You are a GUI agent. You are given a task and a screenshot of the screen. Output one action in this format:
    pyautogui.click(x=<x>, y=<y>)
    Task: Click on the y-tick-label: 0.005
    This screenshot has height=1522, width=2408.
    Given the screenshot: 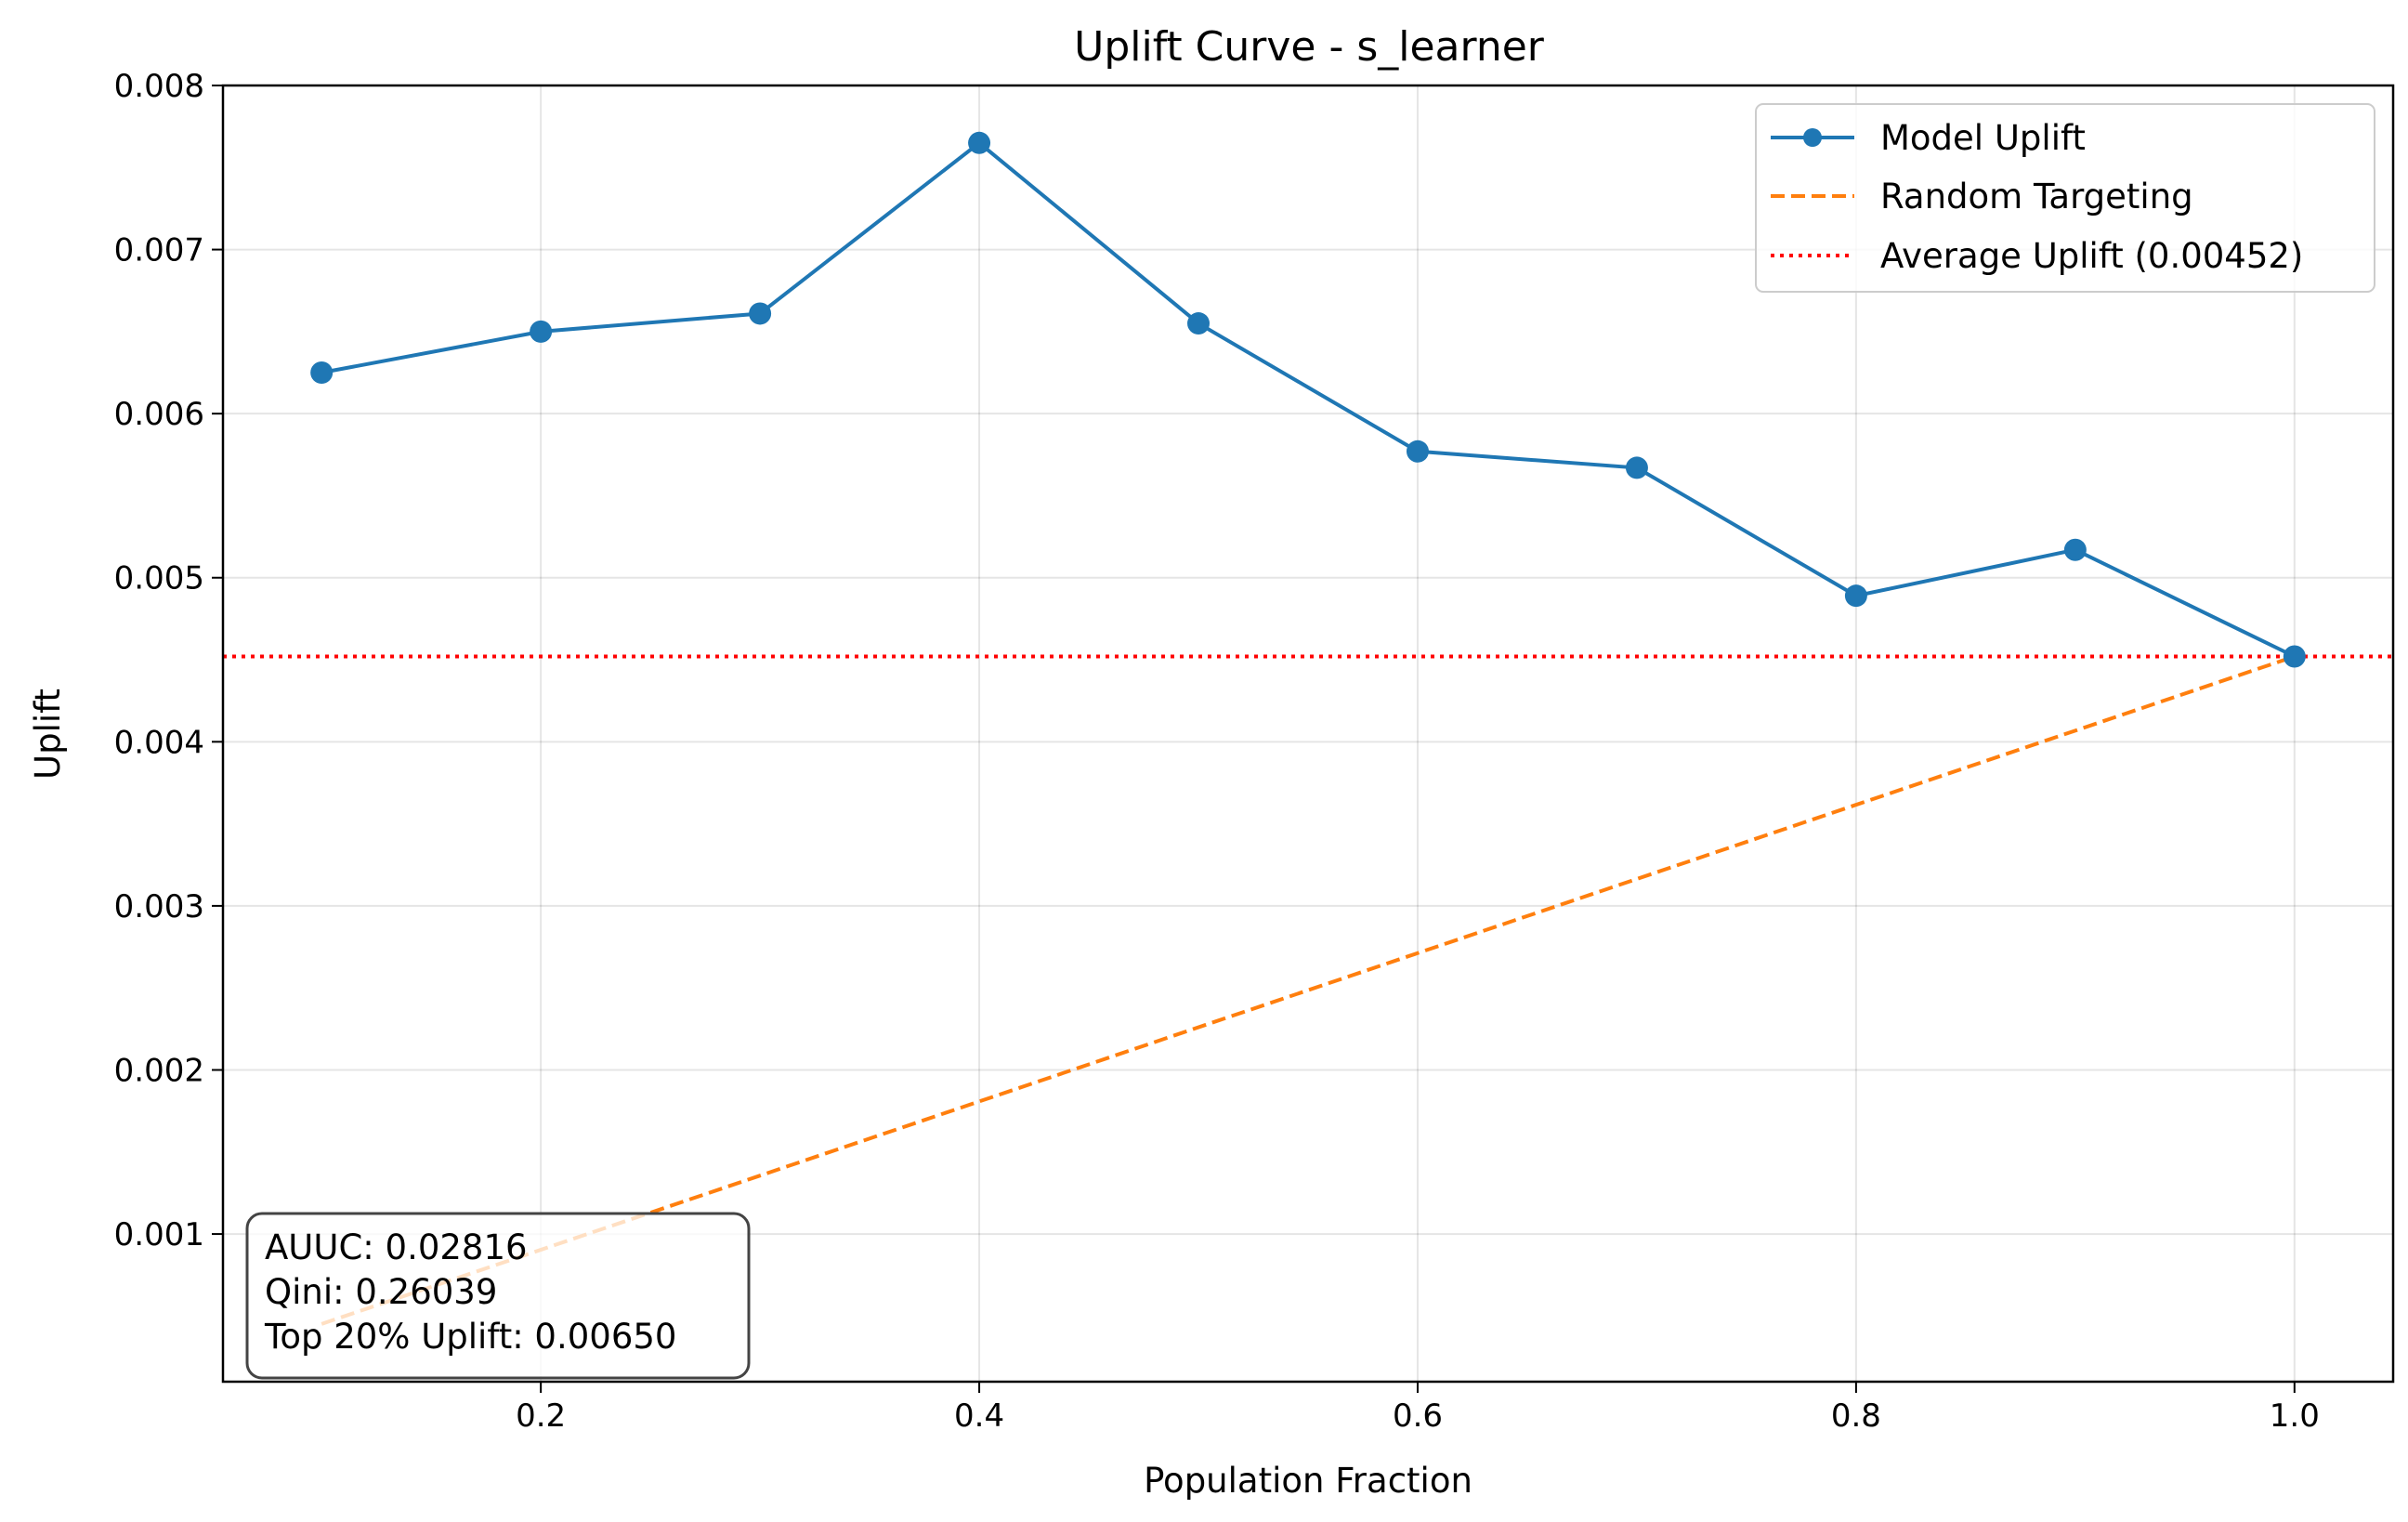 What is the action you would take?
    pyautogui.click(x=159, y=579)
    